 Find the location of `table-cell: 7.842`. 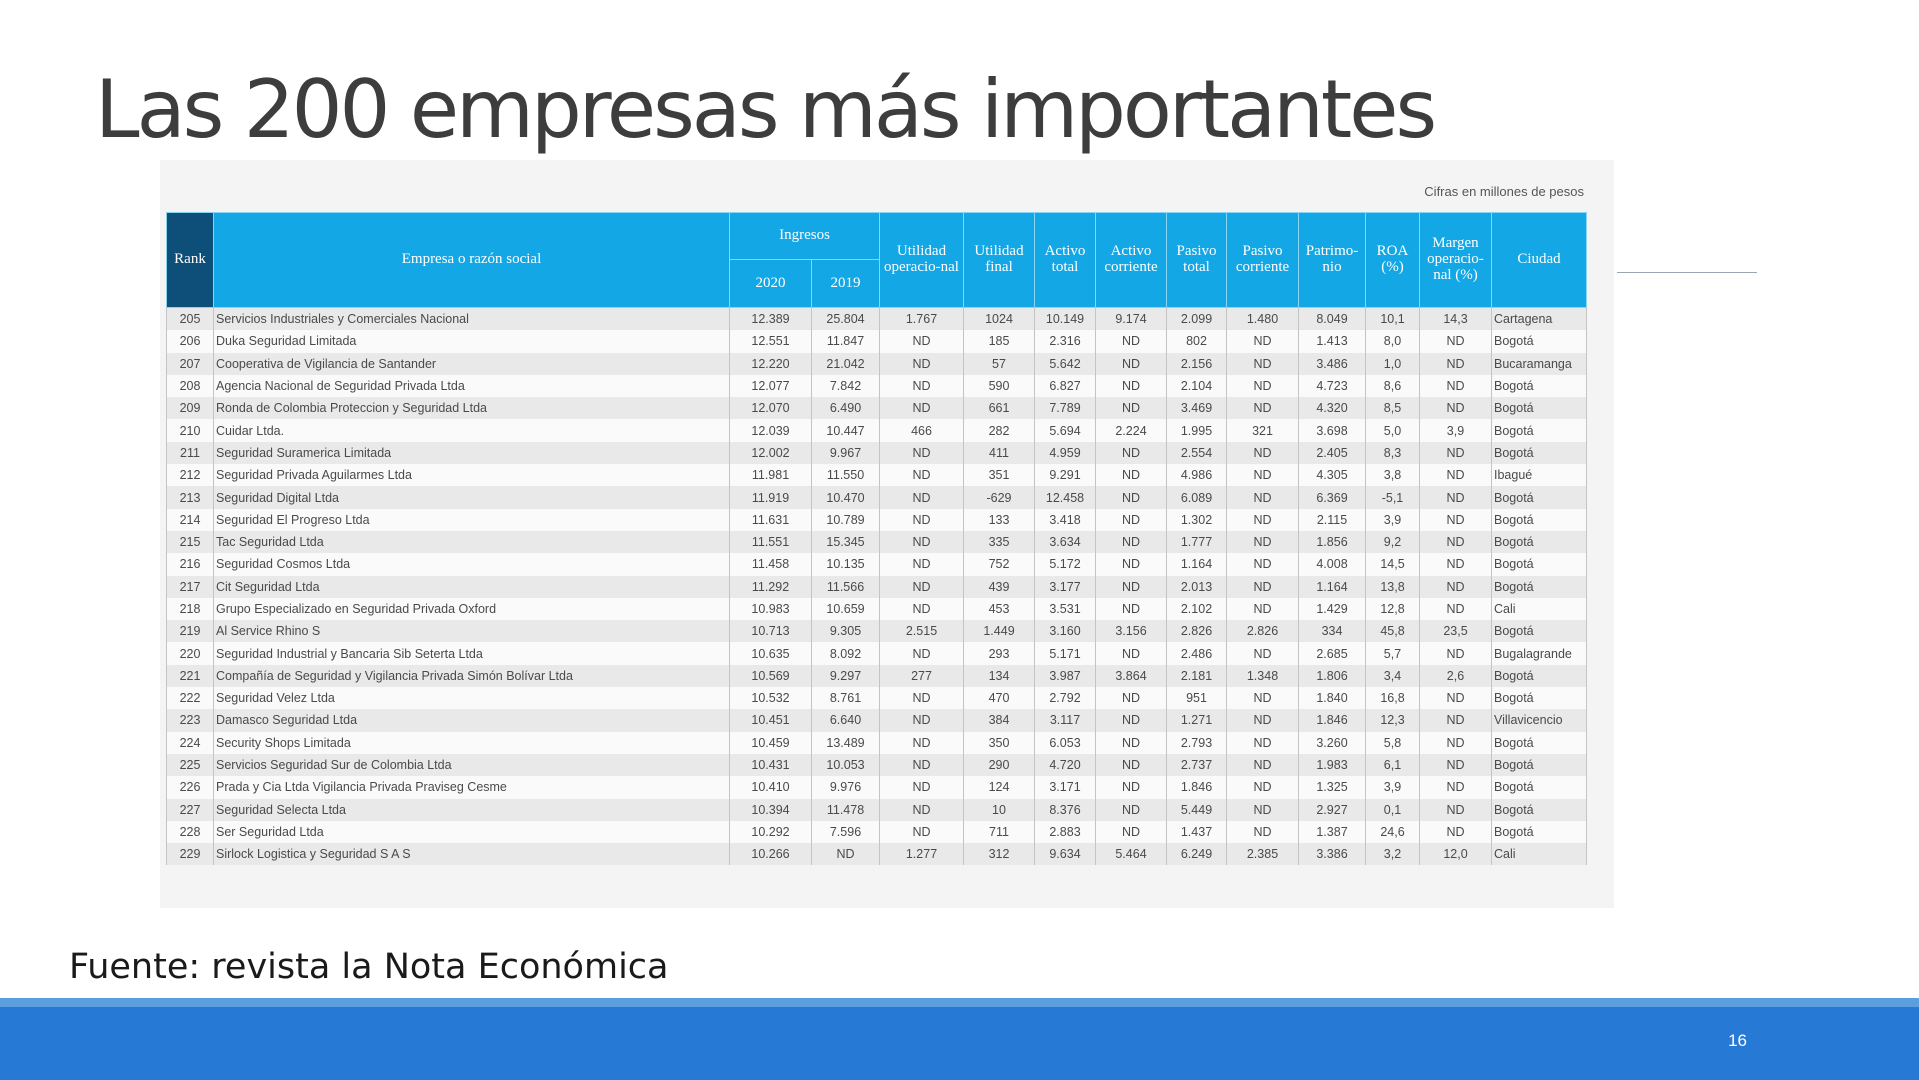

table-cell: 7.842 is located at coordinates (845, 386).